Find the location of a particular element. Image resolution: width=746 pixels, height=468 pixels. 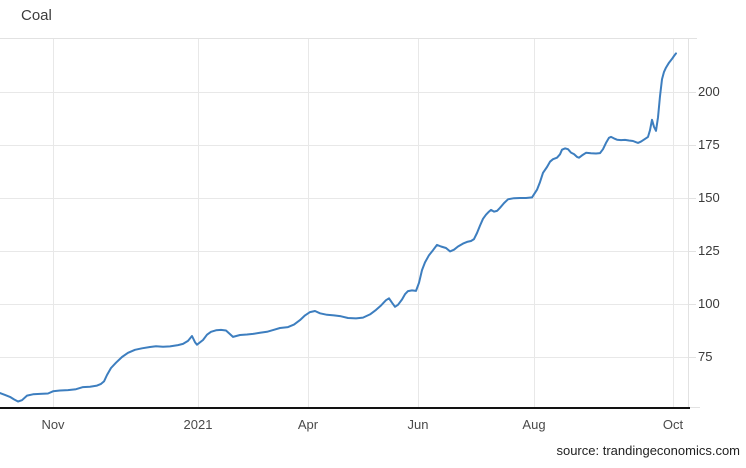

y-tick-label: 150 is located at coordinates (709, 197).